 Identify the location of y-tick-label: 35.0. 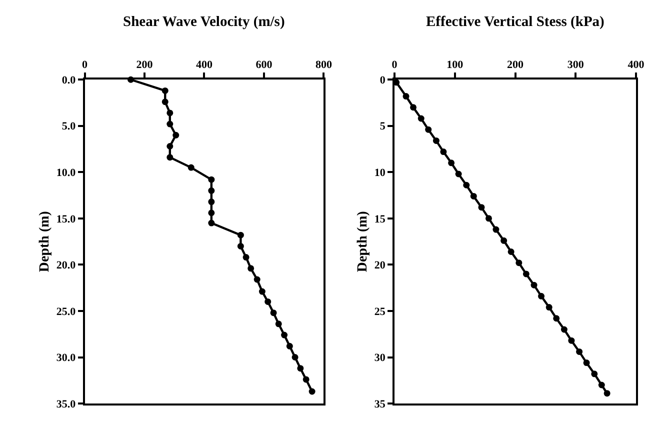
(66, 404).